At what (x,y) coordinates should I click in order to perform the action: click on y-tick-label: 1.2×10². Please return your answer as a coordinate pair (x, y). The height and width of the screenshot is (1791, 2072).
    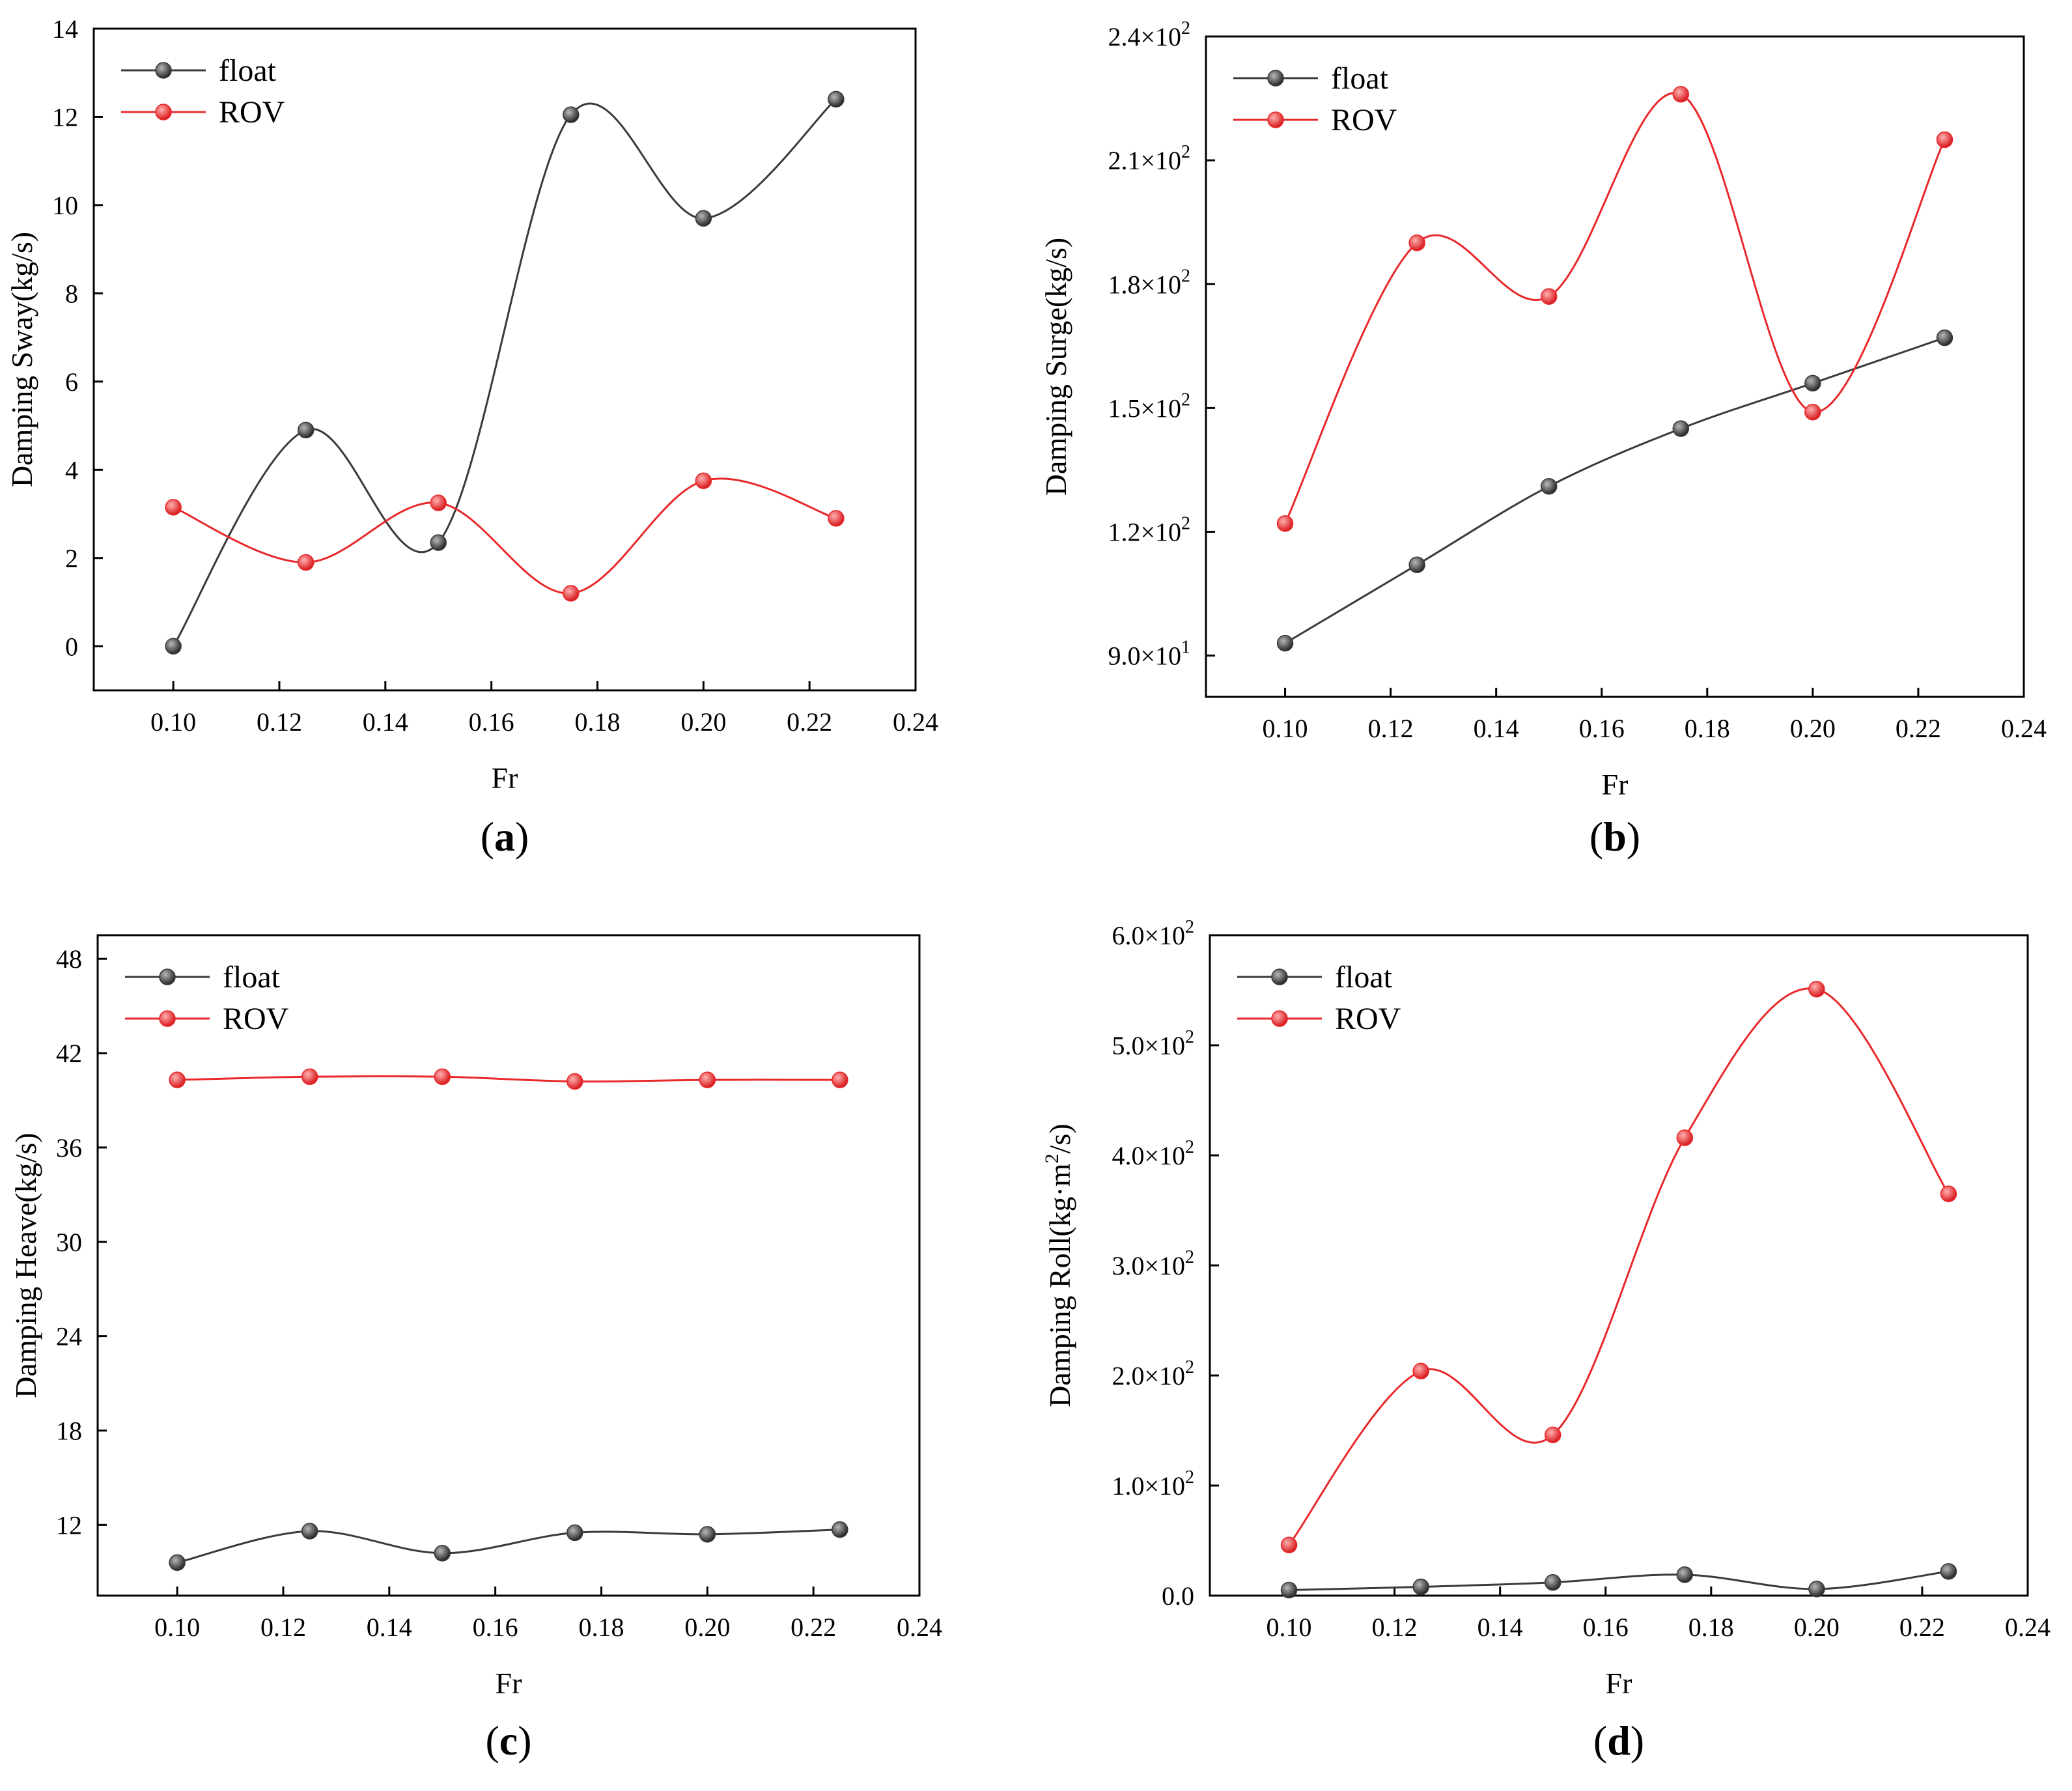
    Looking at the image, I should click on (1149, 530).